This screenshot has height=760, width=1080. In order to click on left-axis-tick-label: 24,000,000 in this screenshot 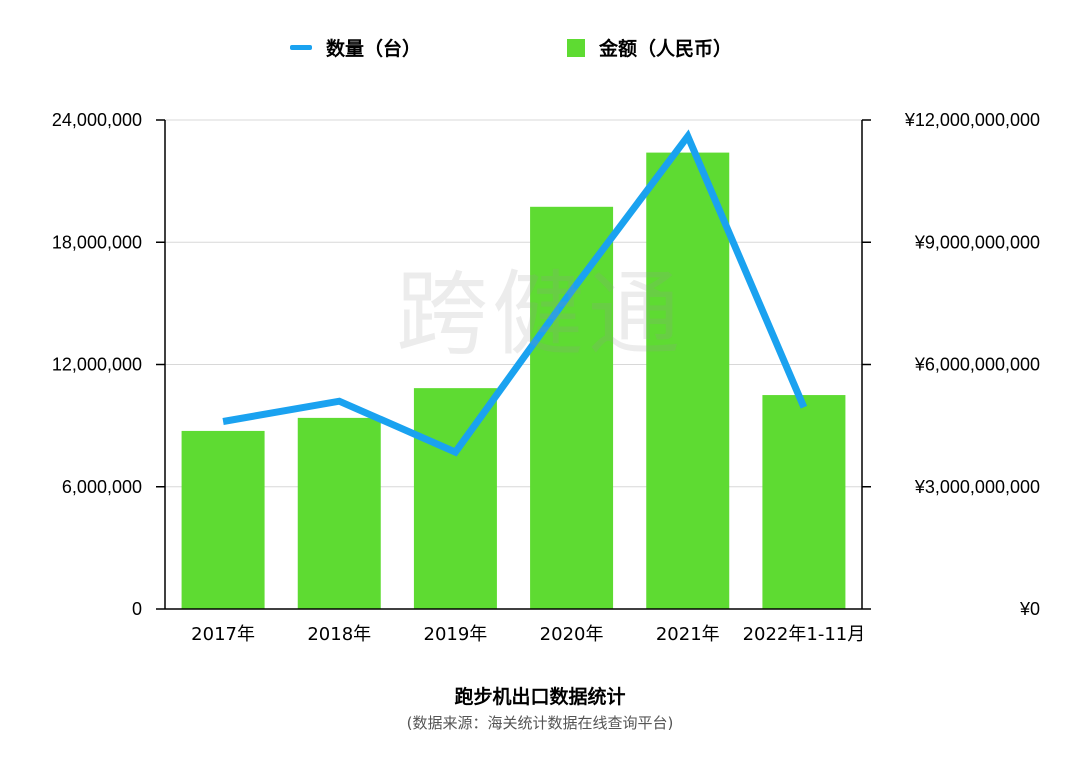, I will do `click(97, 120)`.